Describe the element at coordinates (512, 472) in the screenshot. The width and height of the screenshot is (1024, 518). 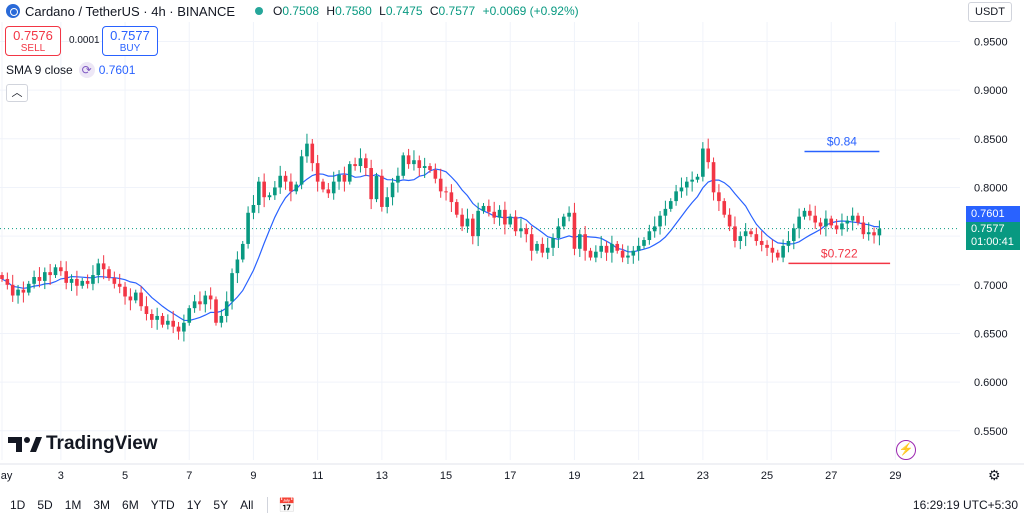
I see `time-axis: May 3 5 7 9 11 13 15 17 19 21 23 25 27 29` at that location.